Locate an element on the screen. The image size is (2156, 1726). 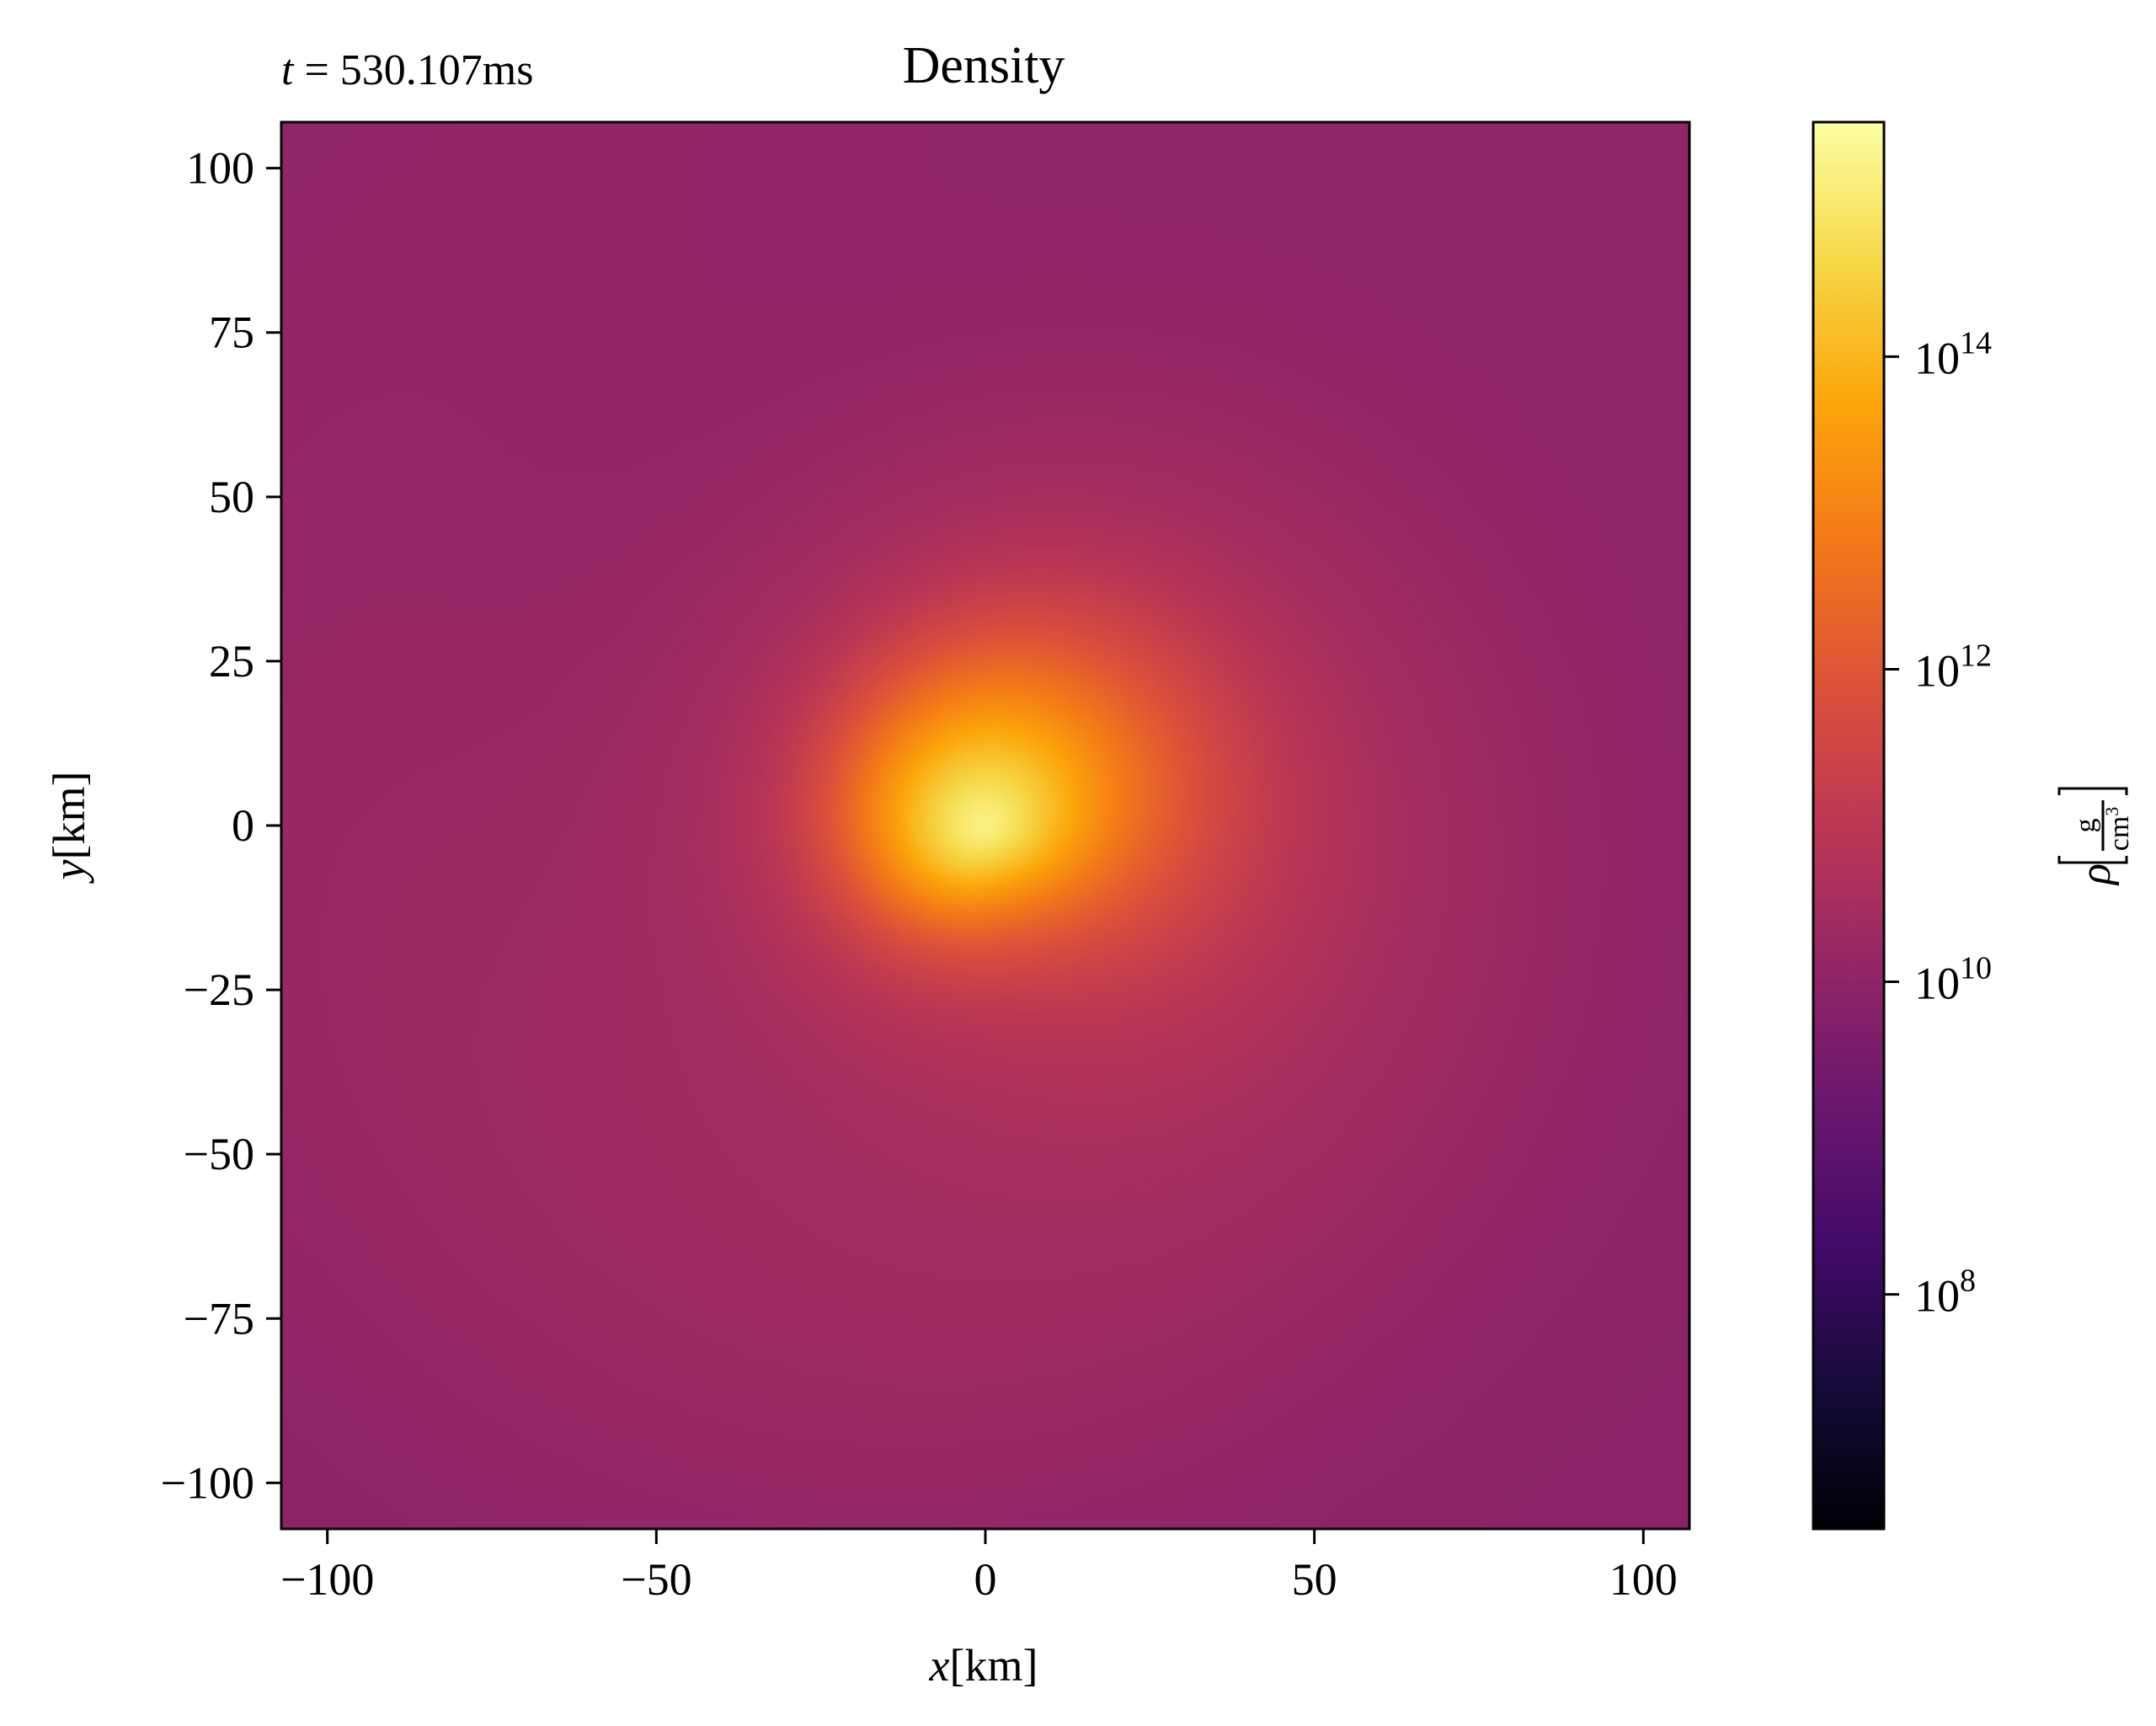
x-tick-label: 100 is located at coordinates (1643, 1580).